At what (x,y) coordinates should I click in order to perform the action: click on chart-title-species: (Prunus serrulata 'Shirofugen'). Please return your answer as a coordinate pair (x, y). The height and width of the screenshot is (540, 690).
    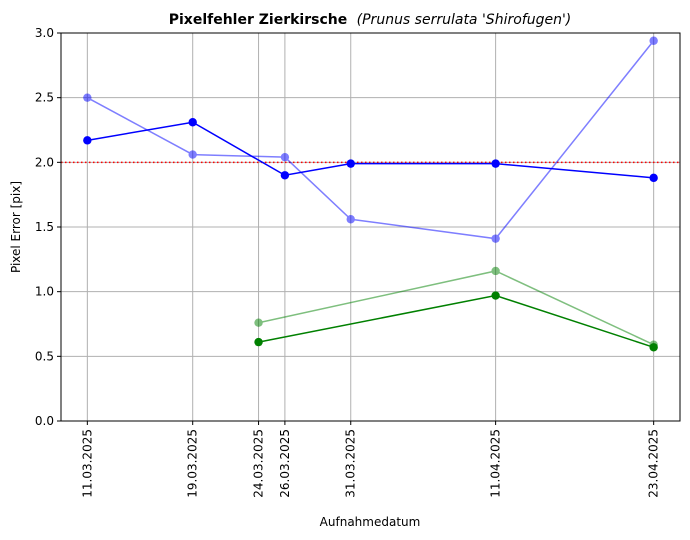
    Looking at the image, I should click on (464, 20).